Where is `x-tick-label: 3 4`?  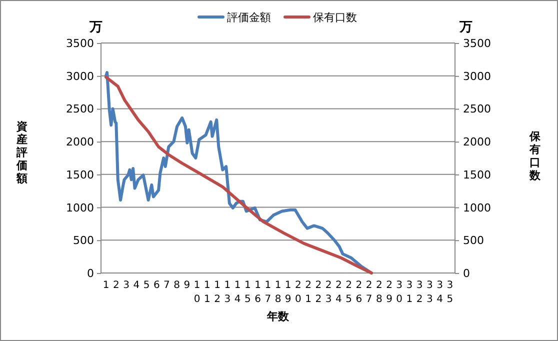 x-tick-label: 3 4 is located at coordinates (440, 292).